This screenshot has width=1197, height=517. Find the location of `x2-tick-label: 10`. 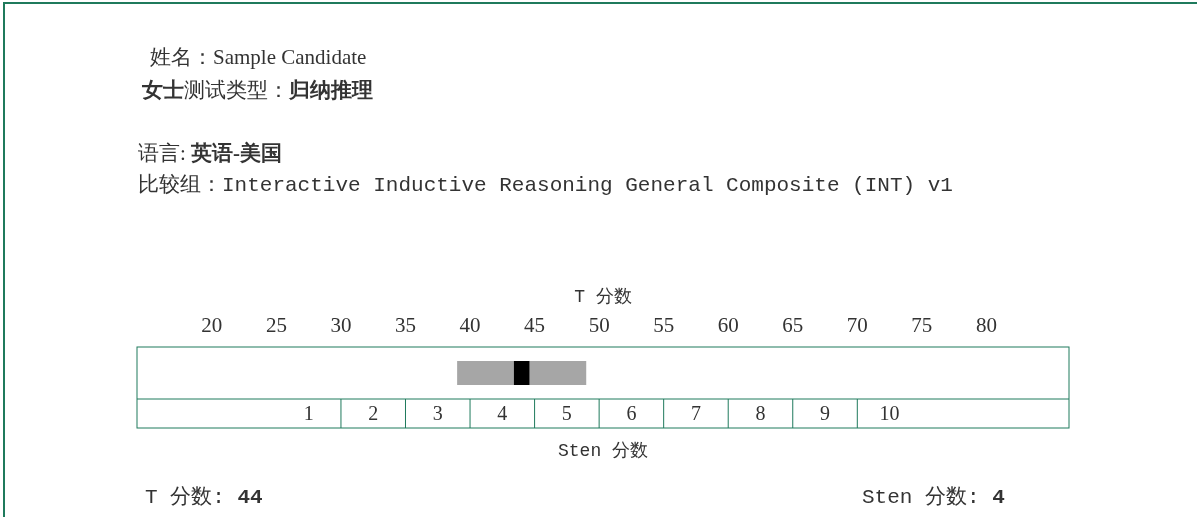

x2-tick-label: 10 is located at coordinates (889, 413).